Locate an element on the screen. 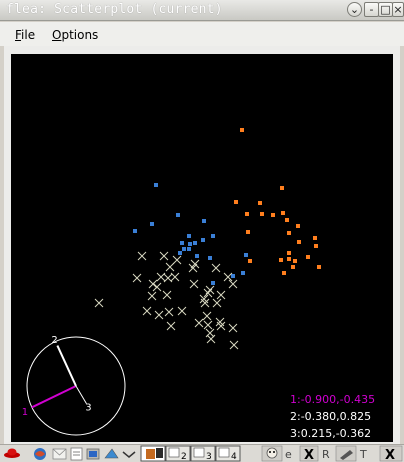  tool-x-icon: X is located at coordinates (309, 453).